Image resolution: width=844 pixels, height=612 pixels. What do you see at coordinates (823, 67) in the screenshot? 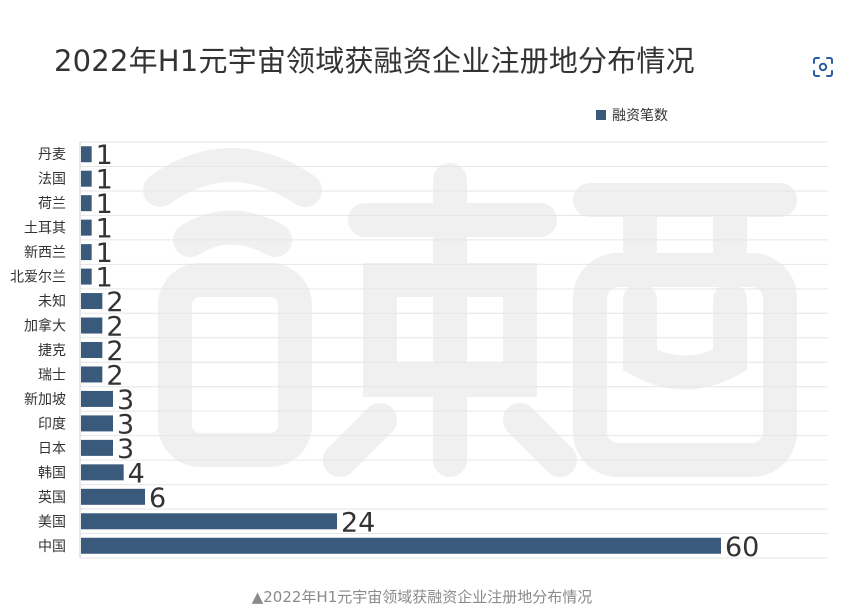
I see `scan-icon` at bounding box center [823, 67].